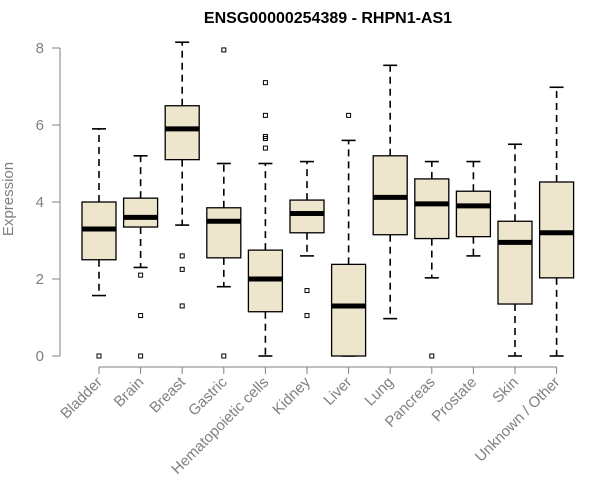 This screenshot has width=600, height=500. What do you see at coordinates (390, 192) in the screenshot?
I see `box-lung` at bounding box center [390, 192].